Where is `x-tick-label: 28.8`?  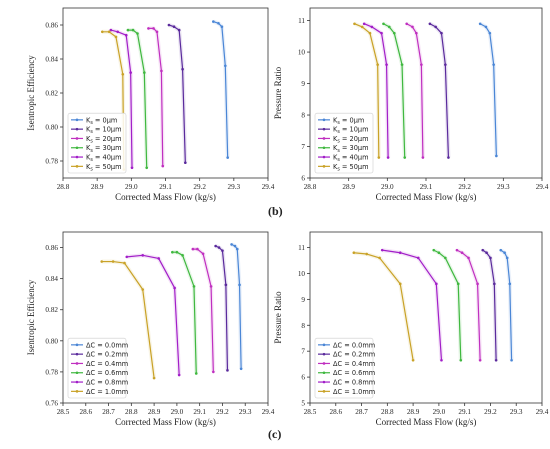 x-tick-label: 28.8 is located at coordinates (310, 187).